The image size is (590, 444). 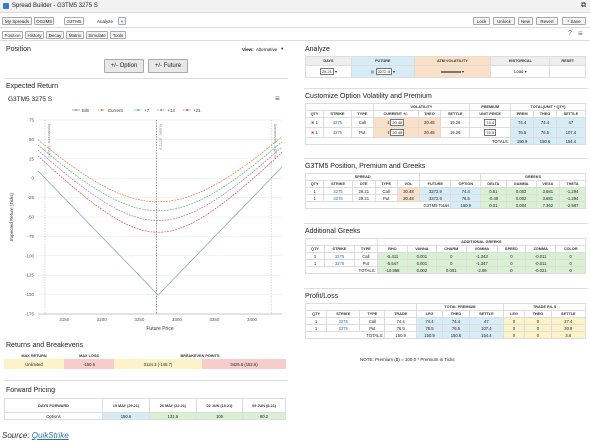 I want to click on historical-load: Load, so click(x=519, y=71).